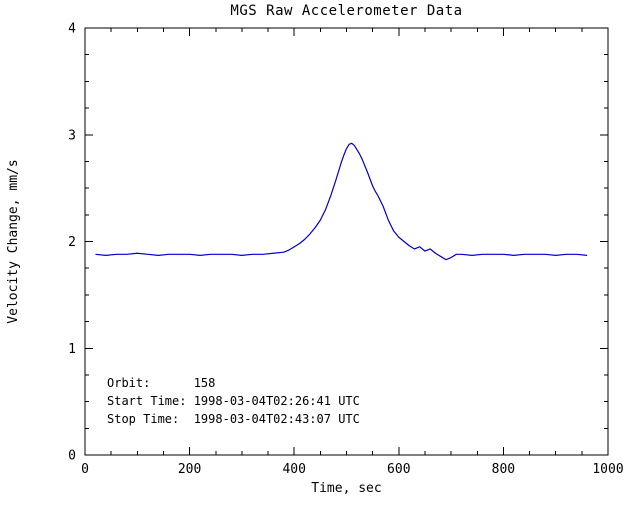 This screenshot has height=512, width=640. I want to click on y-tick-label: 1, so click(72, 349).